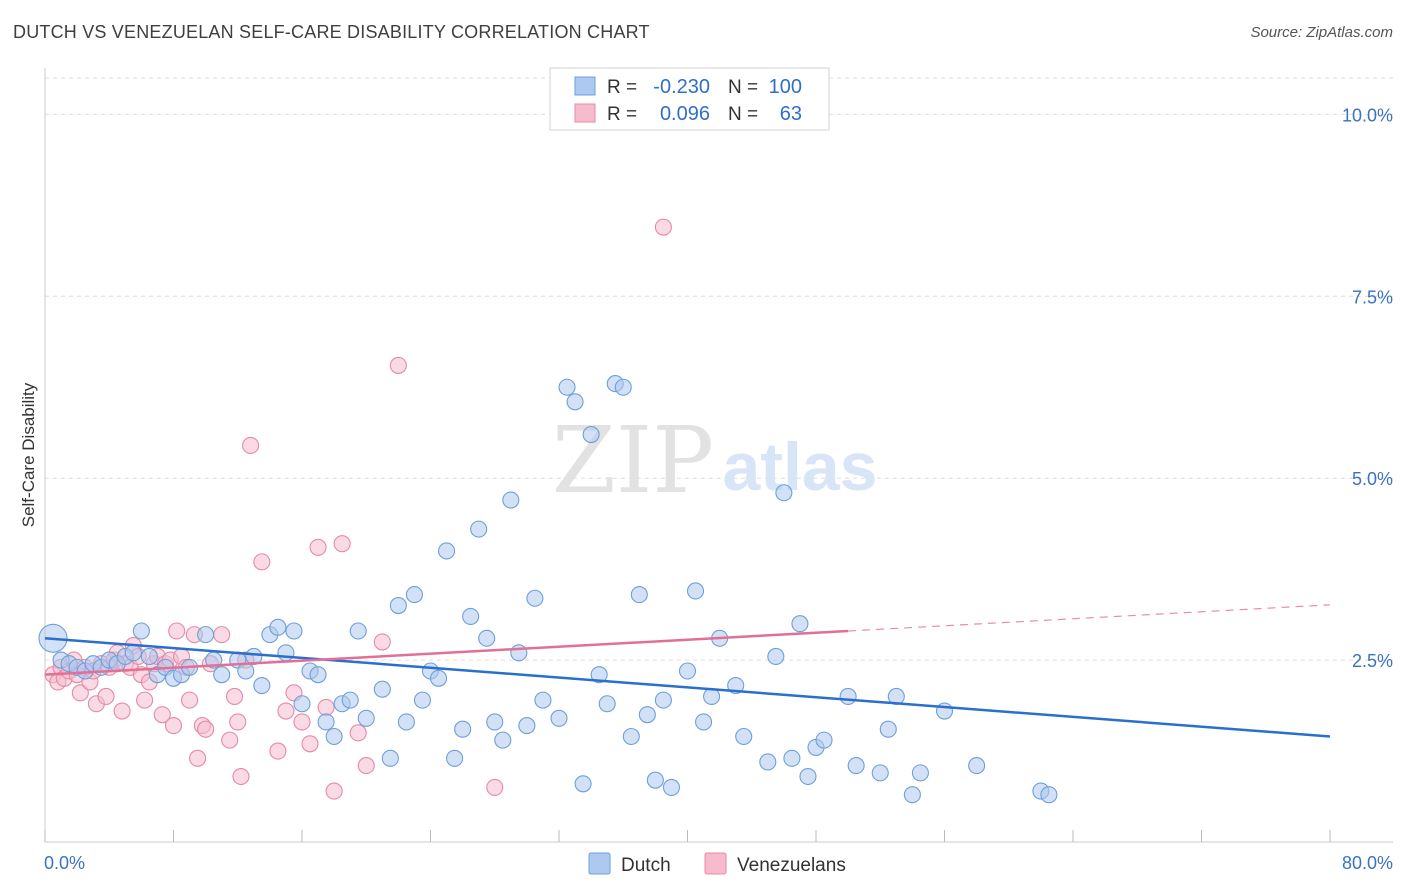 The width and height of the screenshot is (1406, 892). Describe the element at coordinates (681, 87) in the screenshot. I see `legend-r-value-dutch: -0.230` at that location.